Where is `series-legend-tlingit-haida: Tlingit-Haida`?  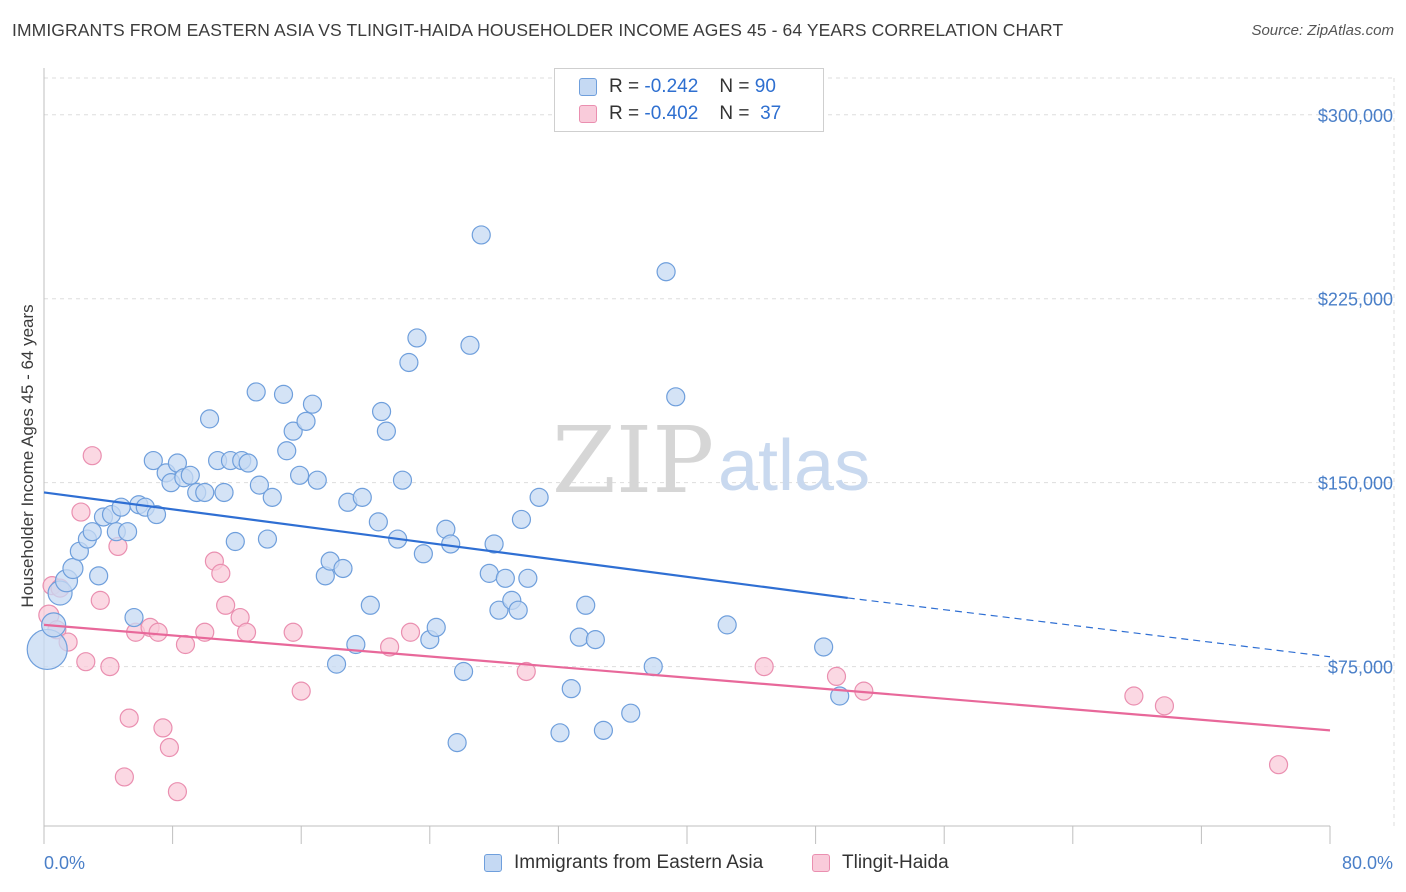
series-legend-tlingit-haida: Tlingit-Haida is located at coordinates (880, 863).